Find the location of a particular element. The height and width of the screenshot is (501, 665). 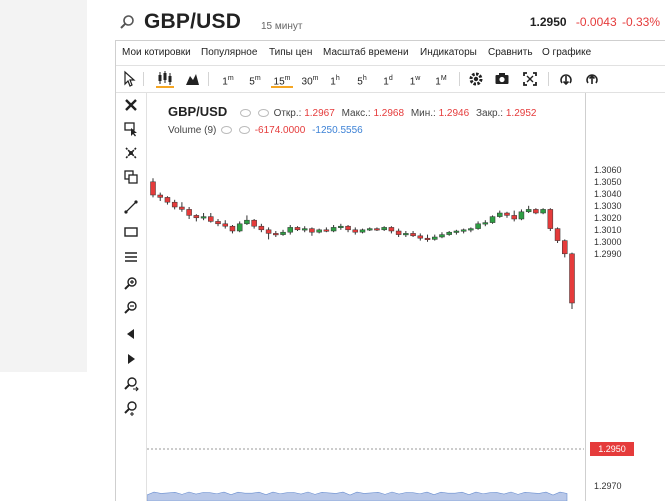

close-value: 1.2952 is located at coordinates (521, 113).